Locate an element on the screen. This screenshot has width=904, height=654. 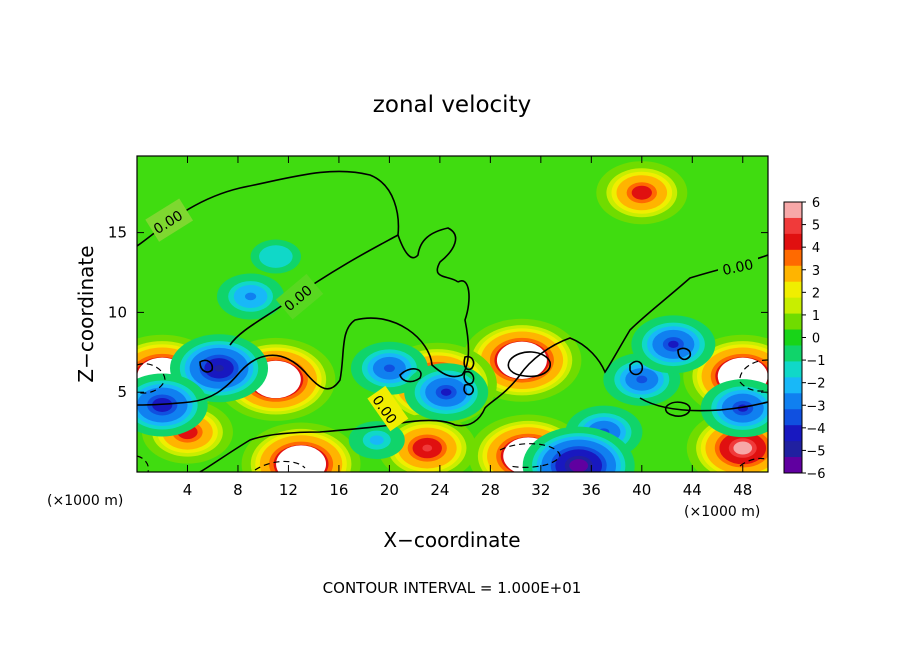
x-tick-label: 4 is located at coordinates (188, 490).